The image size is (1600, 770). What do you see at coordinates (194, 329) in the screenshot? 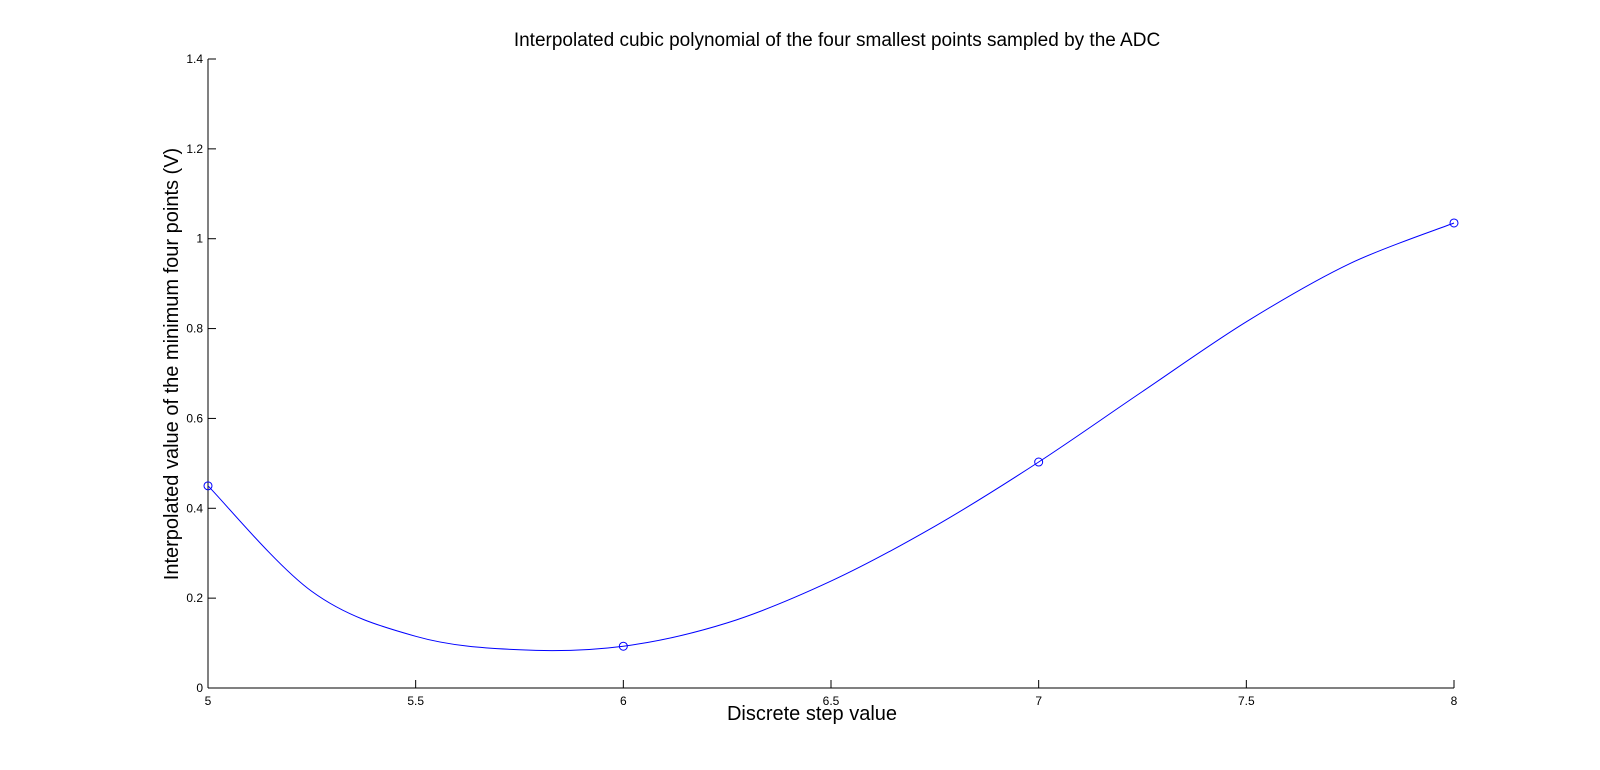
I see `y-tick-label: 0.8` at bounding box center [194, 329].